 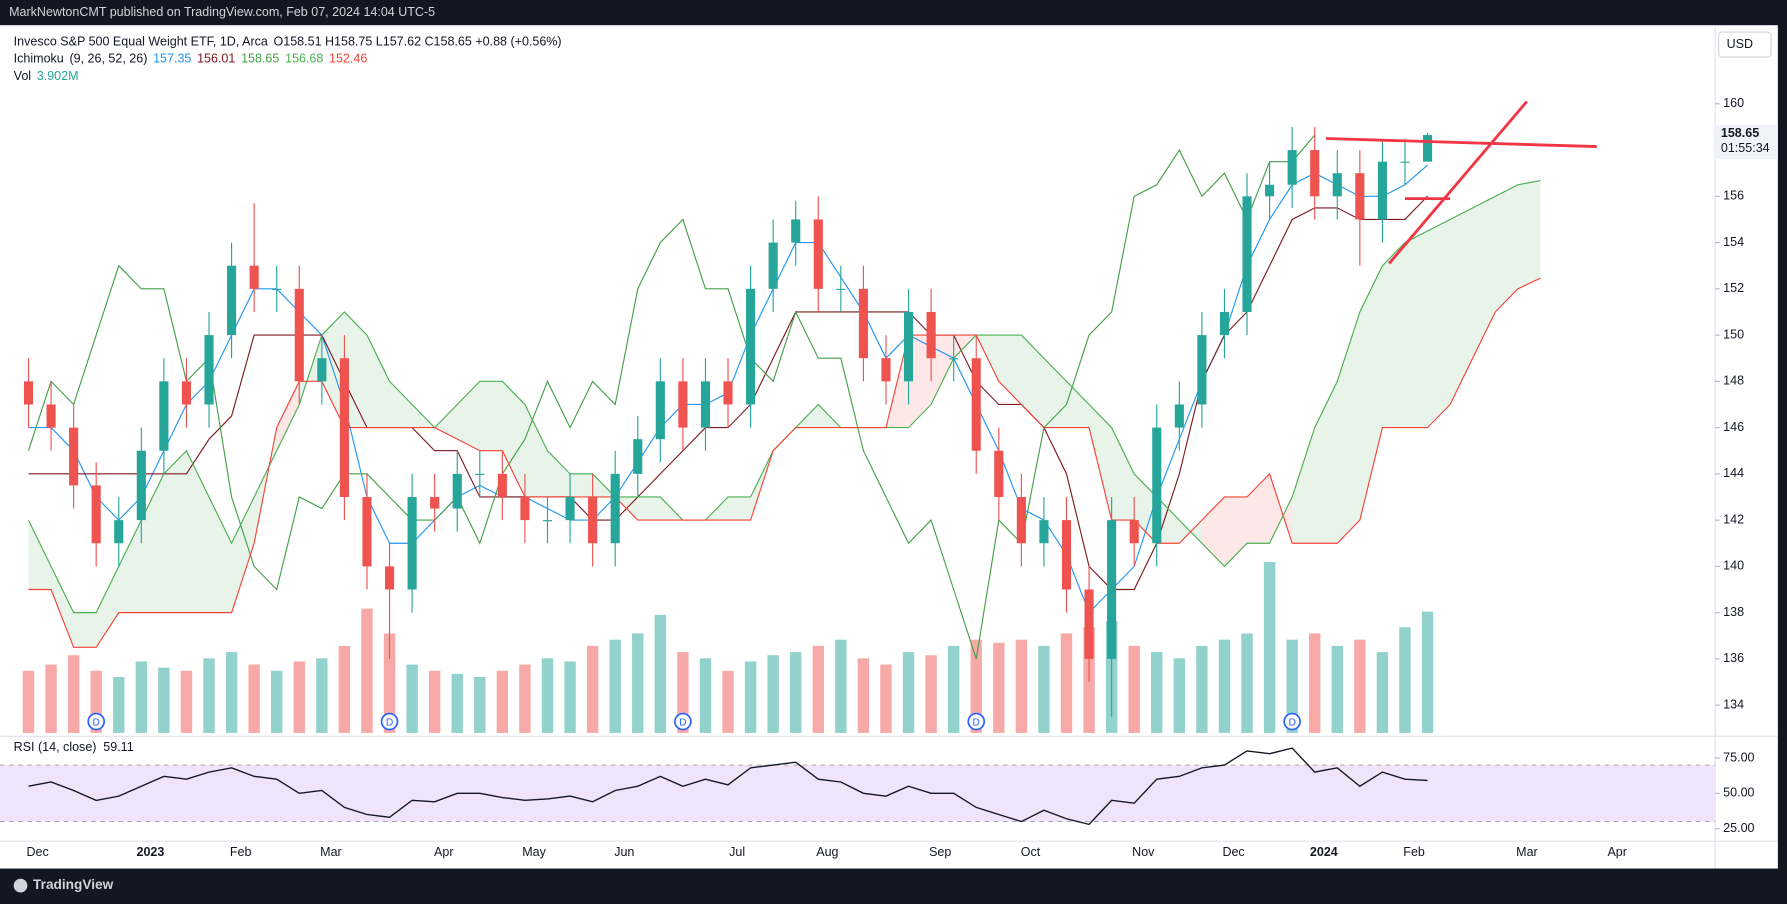 What do you see at coordinates (534, 852) in the screenshot?
I see `x-tick-label: May` at bounding box center [534, 852].